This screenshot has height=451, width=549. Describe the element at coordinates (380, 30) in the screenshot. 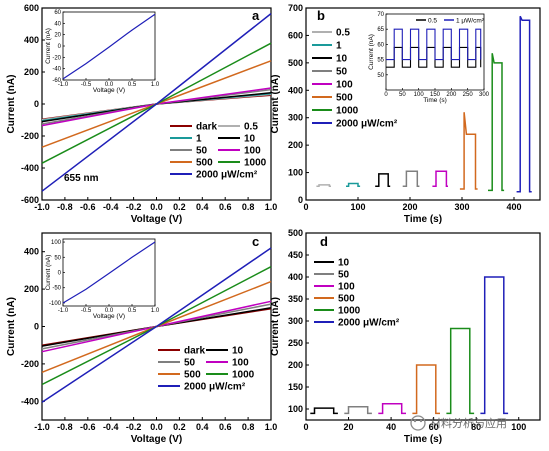

I see `inset-y-tick-label: 65` at that location.